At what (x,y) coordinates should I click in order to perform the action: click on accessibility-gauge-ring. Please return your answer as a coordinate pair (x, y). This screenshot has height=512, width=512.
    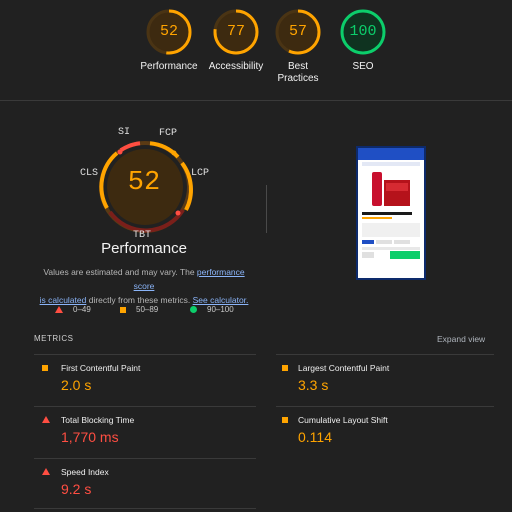
    Looking at the image, I should click on (236, 32).